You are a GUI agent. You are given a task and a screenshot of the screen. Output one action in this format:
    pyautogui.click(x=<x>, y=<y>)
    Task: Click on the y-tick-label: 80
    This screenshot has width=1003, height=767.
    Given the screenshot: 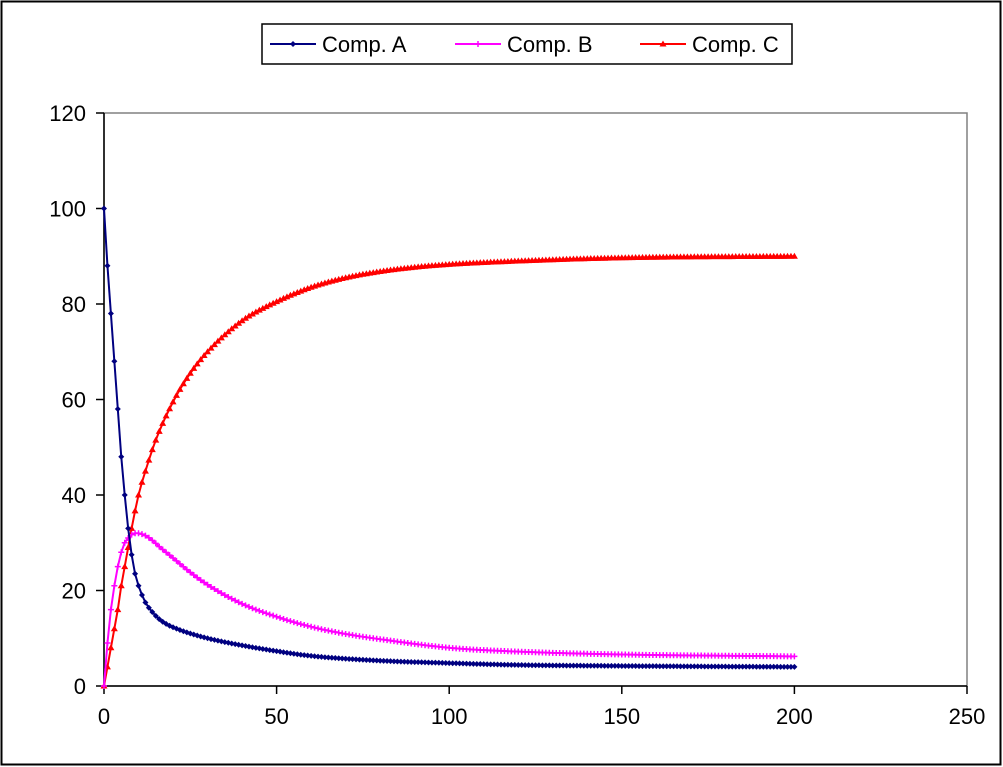 What is the action you would take?
    pyautogui.click(x=74, y=304)
    